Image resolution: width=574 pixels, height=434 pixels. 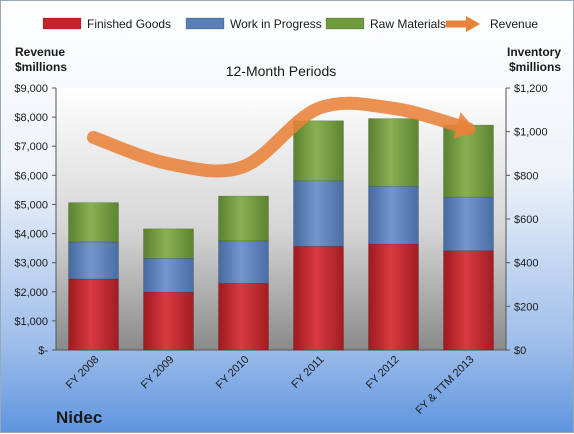 What do you see at coordinates (31, 205) in the screenshot?
I see `left-tick-label: $5,000` at bounding box center [31, 205].